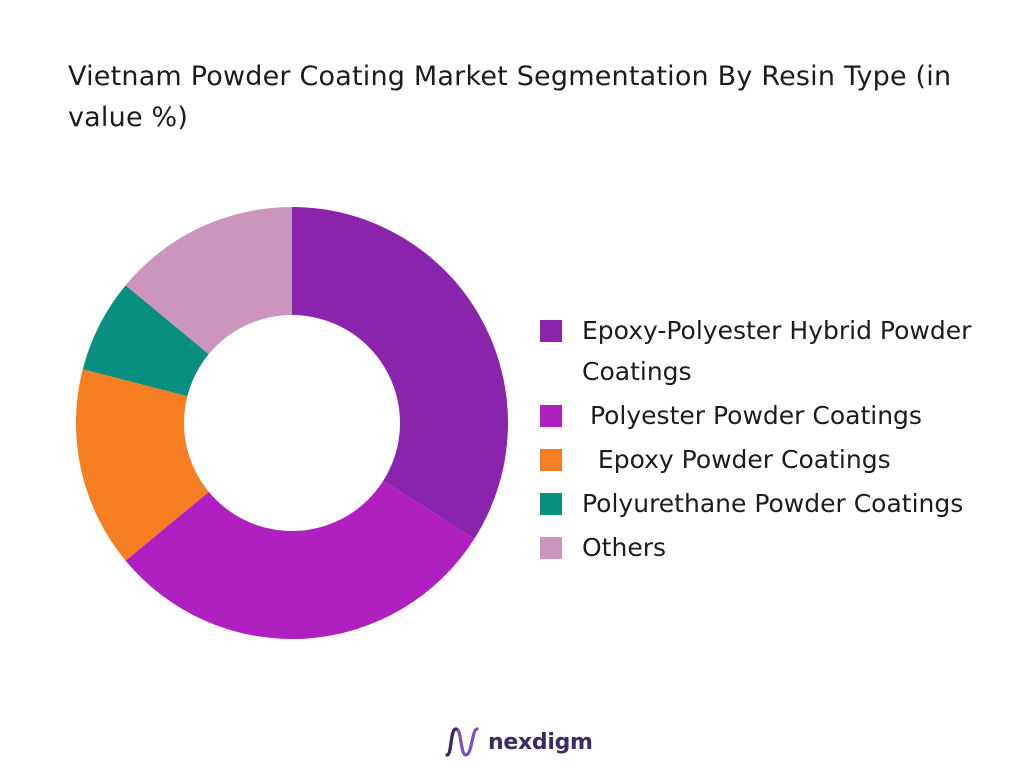 This screenshot has width=1024, height=768. Describe the element at coordinates (462, 742) in the screenshot. I see `wave-logo-icon` at that location.